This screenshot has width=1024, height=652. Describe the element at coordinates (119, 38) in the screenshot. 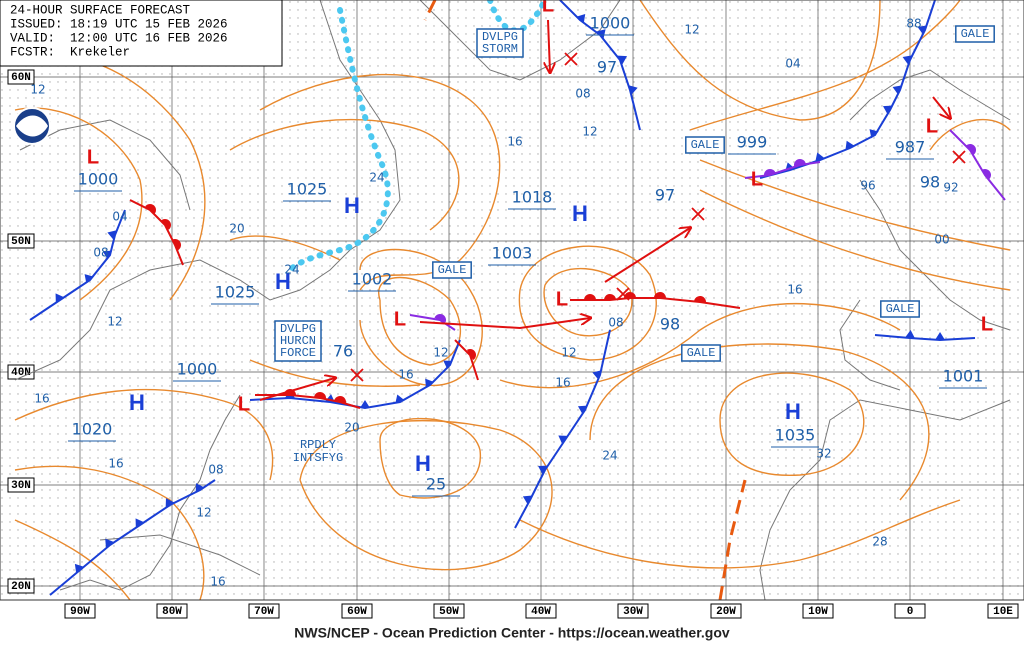

I see `header-line: VALID: 12:00 UTC 16 FEB 2026` at that location.